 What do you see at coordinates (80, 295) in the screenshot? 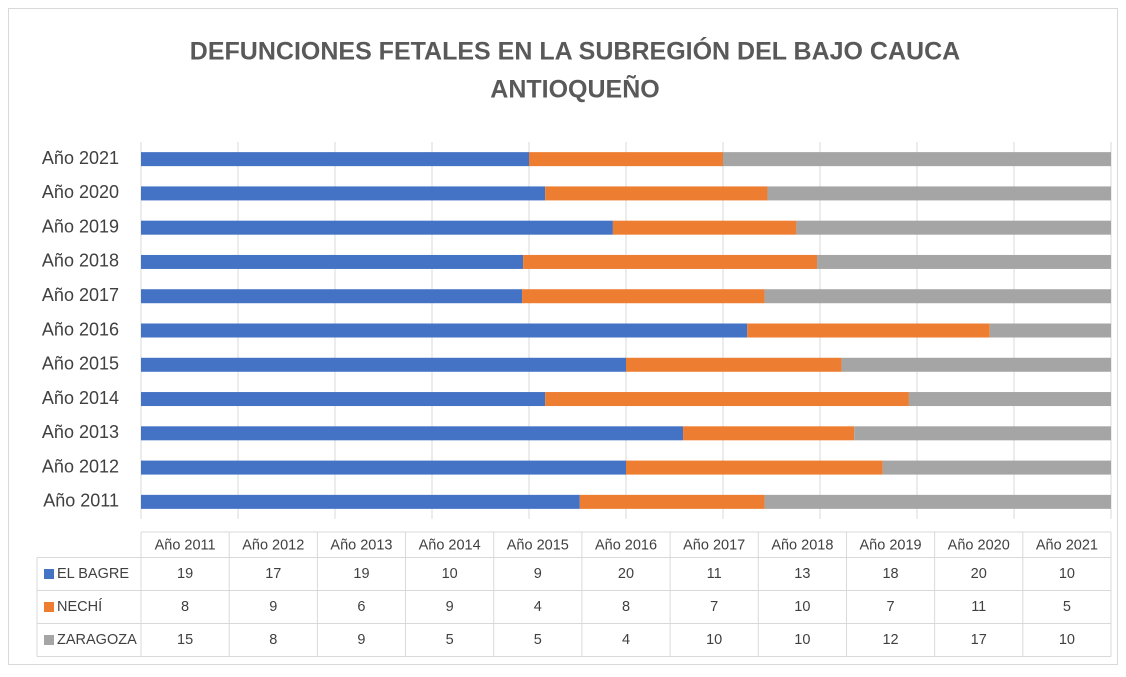
I see `y-tick-label: Año 2017` at bounding box center [80, 295].